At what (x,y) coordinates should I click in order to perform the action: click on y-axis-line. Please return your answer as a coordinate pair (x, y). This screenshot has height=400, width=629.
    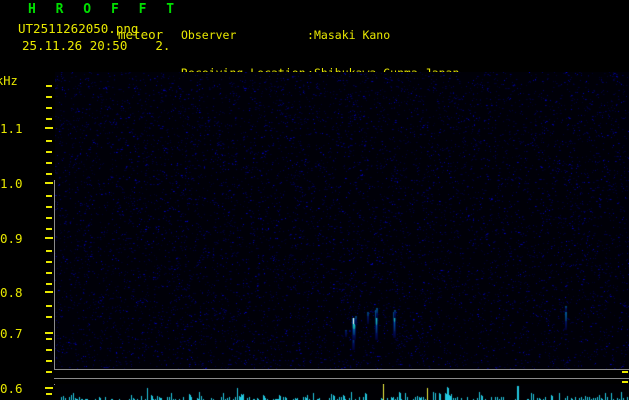
    Looking at the image, I should click on (54, 274).